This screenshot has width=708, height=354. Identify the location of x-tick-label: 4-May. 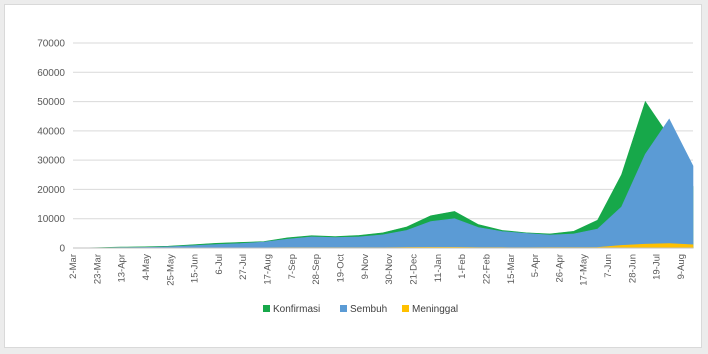
(146, 267).